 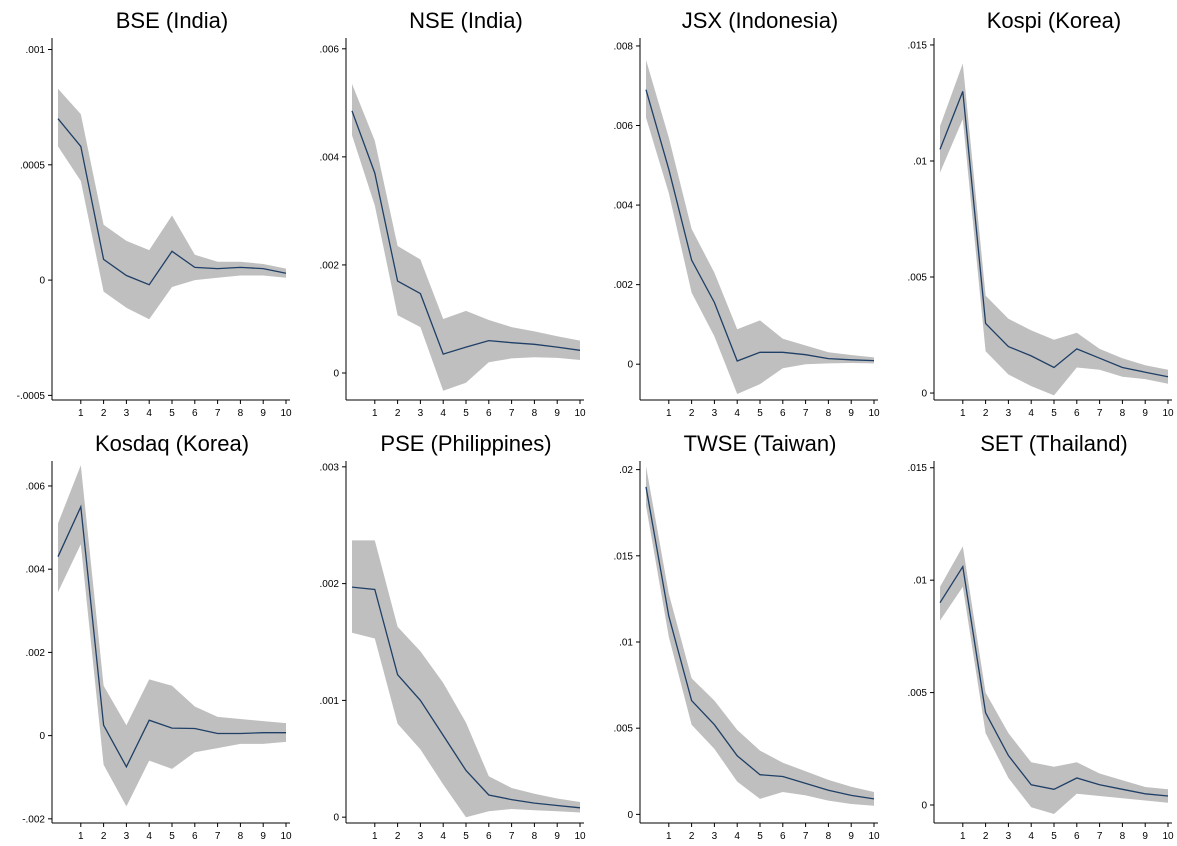 What do you see at coordinates (154, 213) in the screenshot?
I see `chart-svg: .001 .0005 0 -.0005 1 2 3 4 5 6 7 8 9 10 BSE (India)` at bounding box center [154, 213].